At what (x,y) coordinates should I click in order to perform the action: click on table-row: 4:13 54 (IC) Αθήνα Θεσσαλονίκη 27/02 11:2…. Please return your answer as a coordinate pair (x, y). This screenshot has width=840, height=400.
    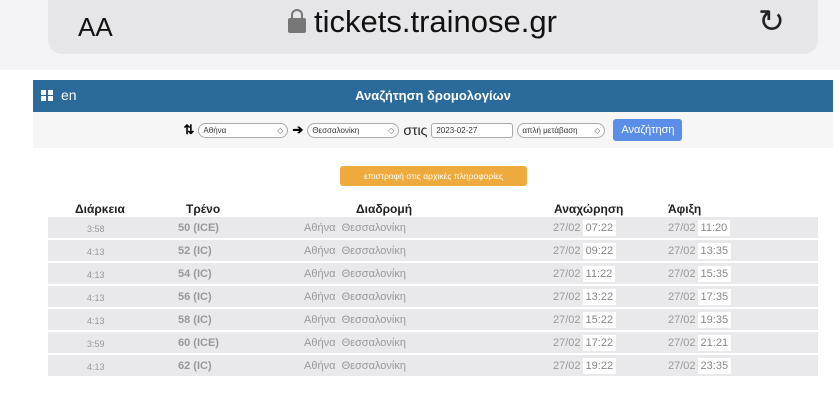
    Looking at the image, I should click on (433, 274).